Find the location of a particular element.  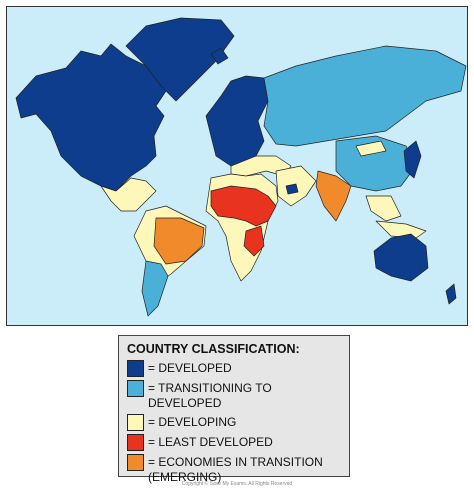

legend-item: = ECONOMIES IN TRANSITION (EMERGING) is located at coordinates (234, 469).